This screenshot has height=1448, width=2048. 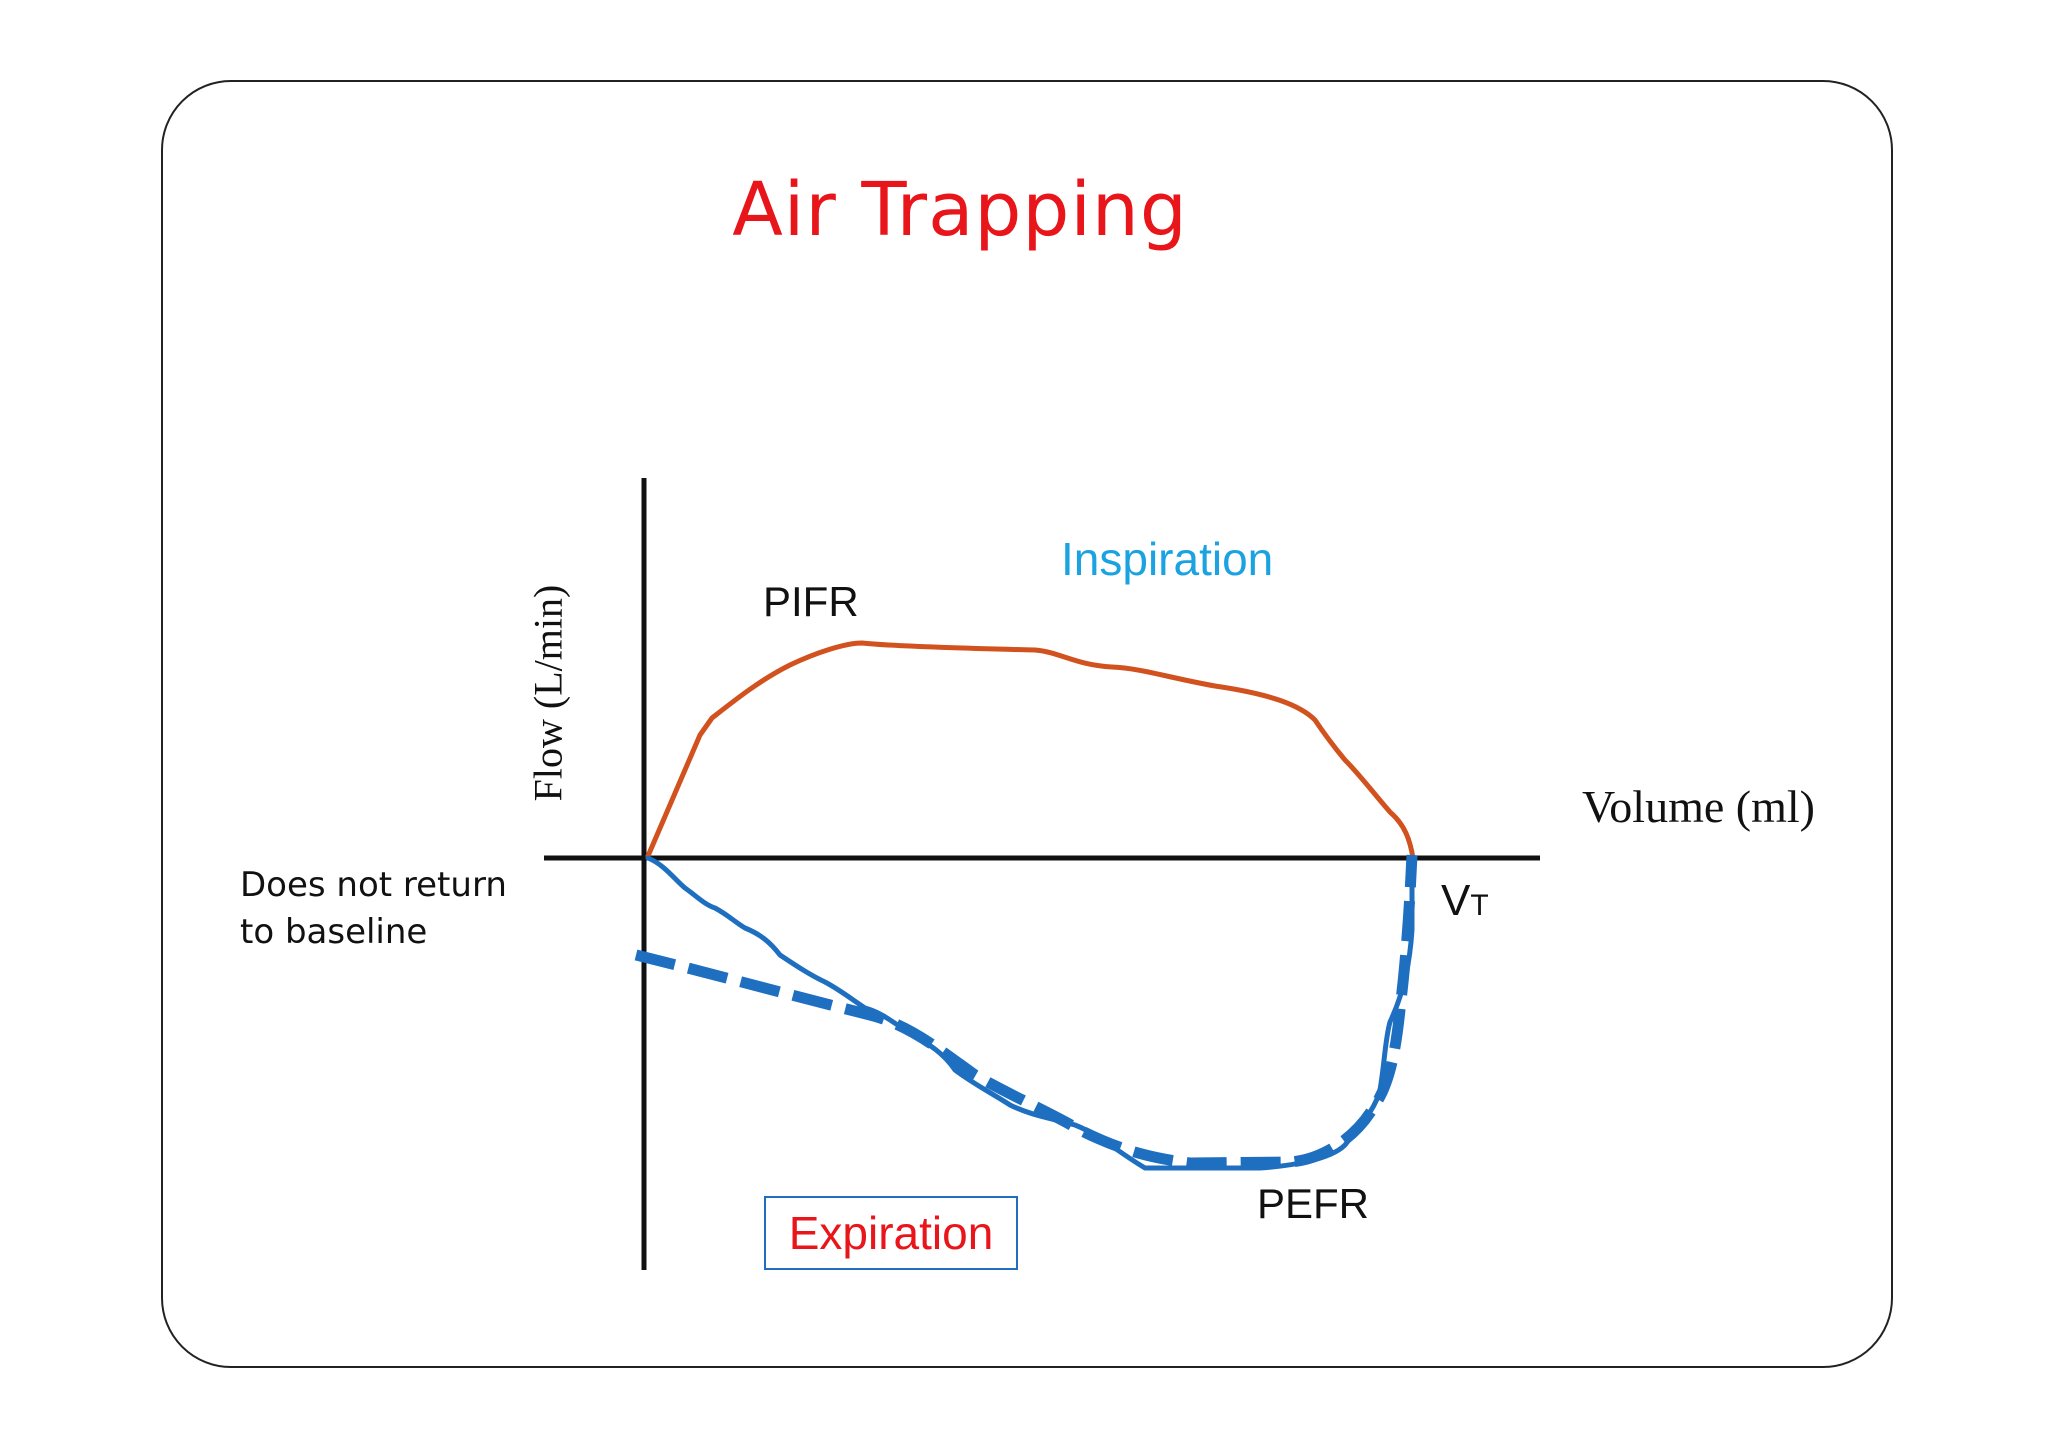 I want to click on expiration-label: Expiration, so click(x=891, y=1233).